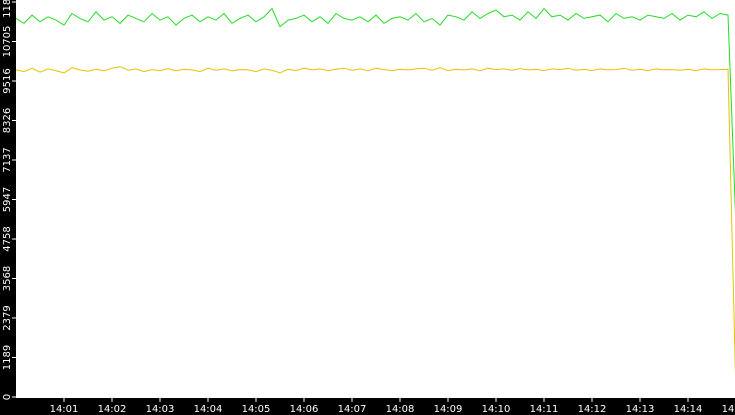  What do you see at coordinates (7, 199) in the screenshot?
I see `y-tick-label: 5947` at bounding box center [7, 199].